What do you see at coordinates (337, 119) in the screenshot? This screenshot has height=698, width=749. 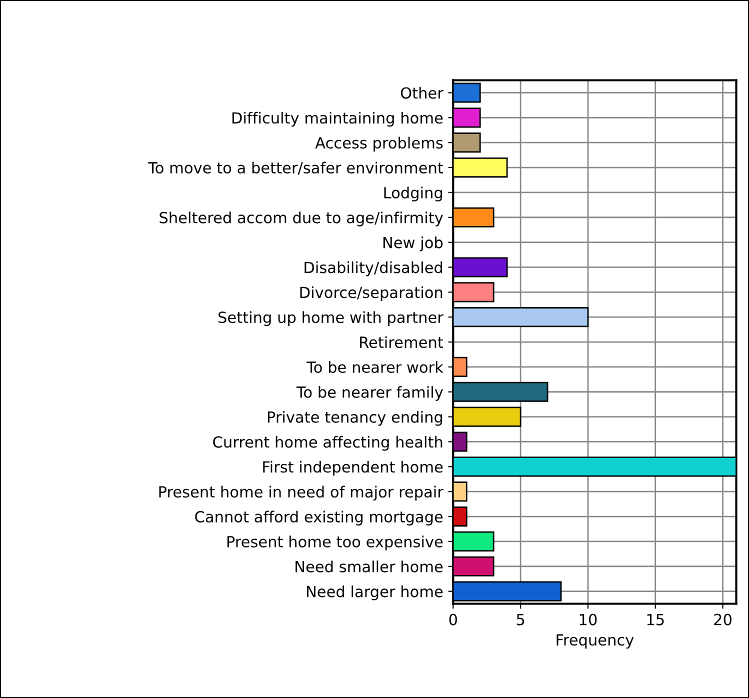 I see `y-tick-label: Difficulty maintaining home` at bounding box center [337, 119].